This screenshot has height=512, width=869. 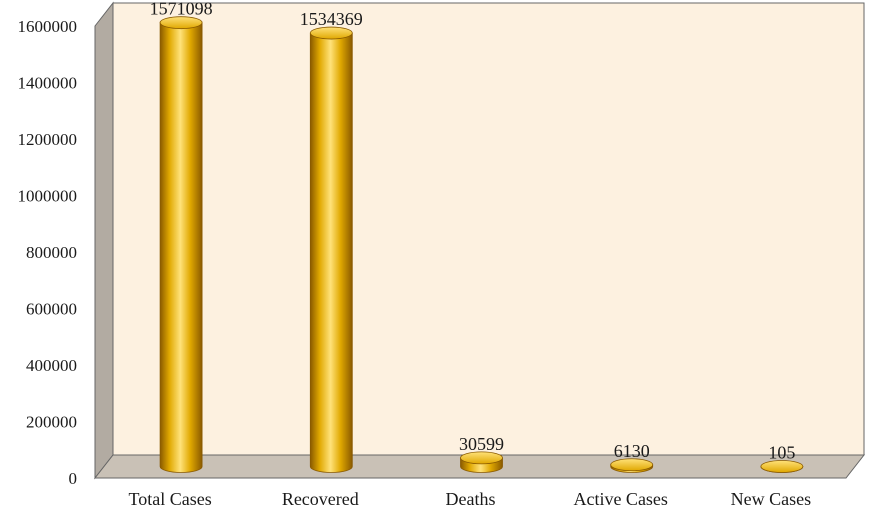 What do you see at coordinates (73, 478) in the screenshot?
I see `y-tick-label: 0` at bounding box center [73, 478].